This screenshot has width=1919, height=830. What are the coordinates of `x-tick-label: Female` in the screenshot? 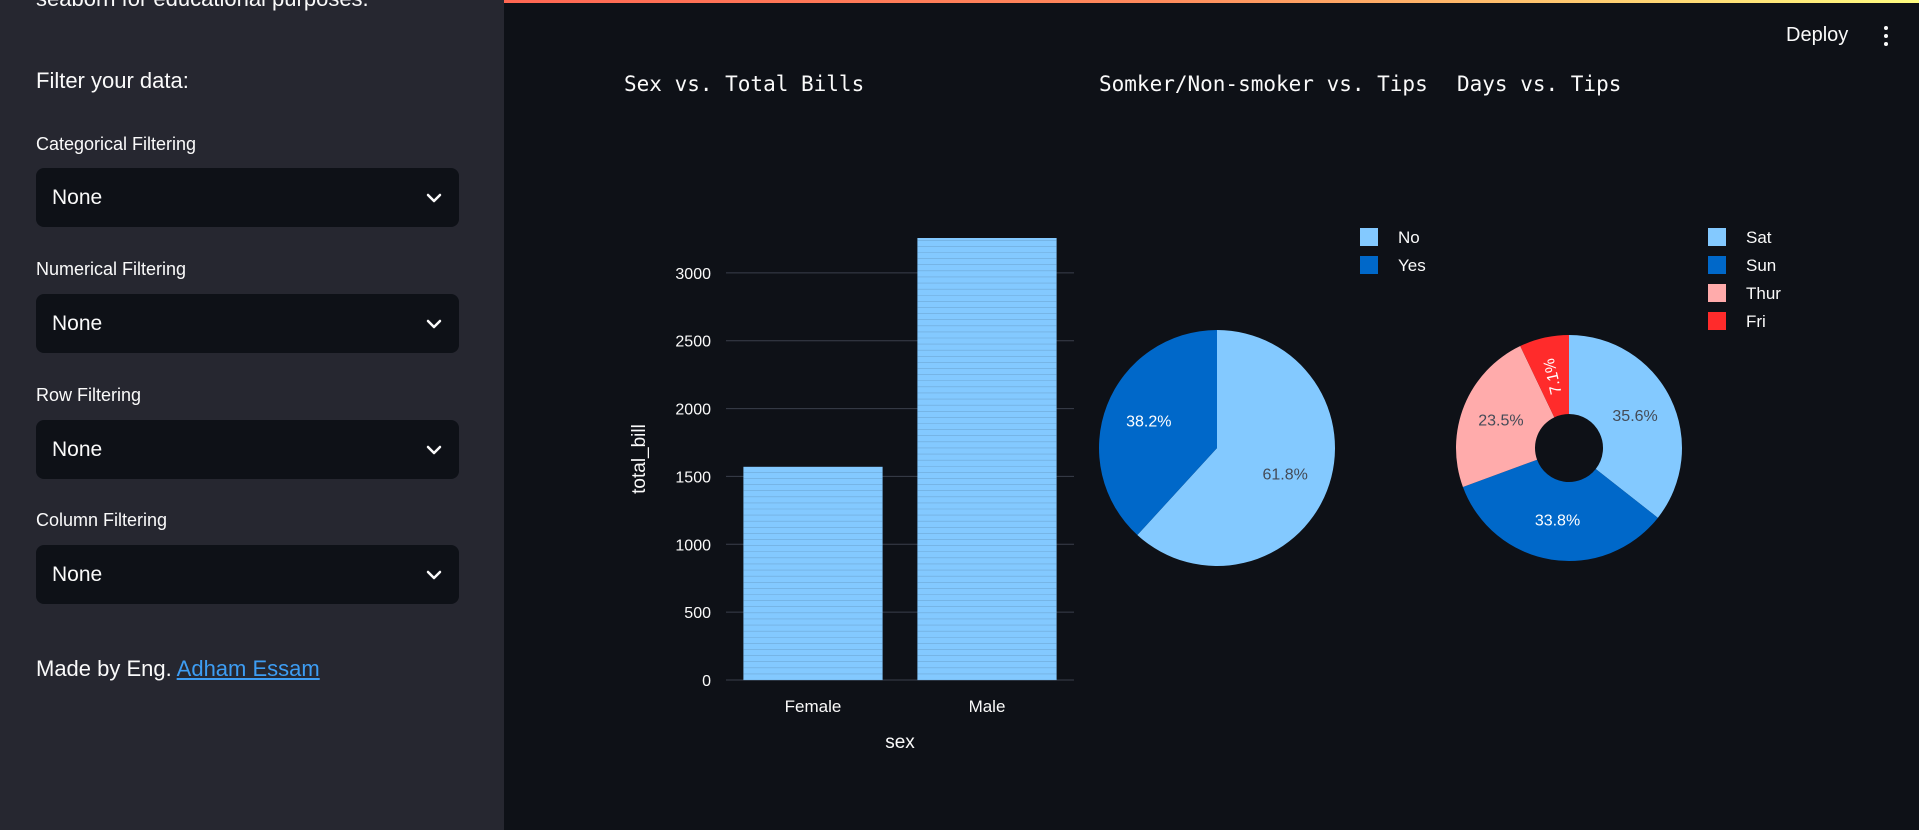 It's located at (813, 706).